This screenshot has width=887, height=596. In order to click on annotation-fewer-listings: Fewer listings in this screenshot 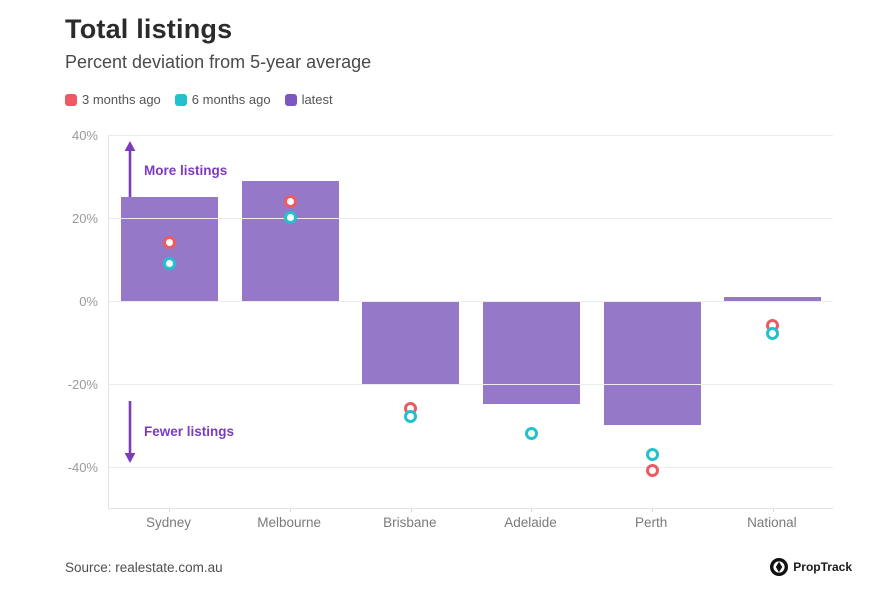, I will do `click(178, 431)`.